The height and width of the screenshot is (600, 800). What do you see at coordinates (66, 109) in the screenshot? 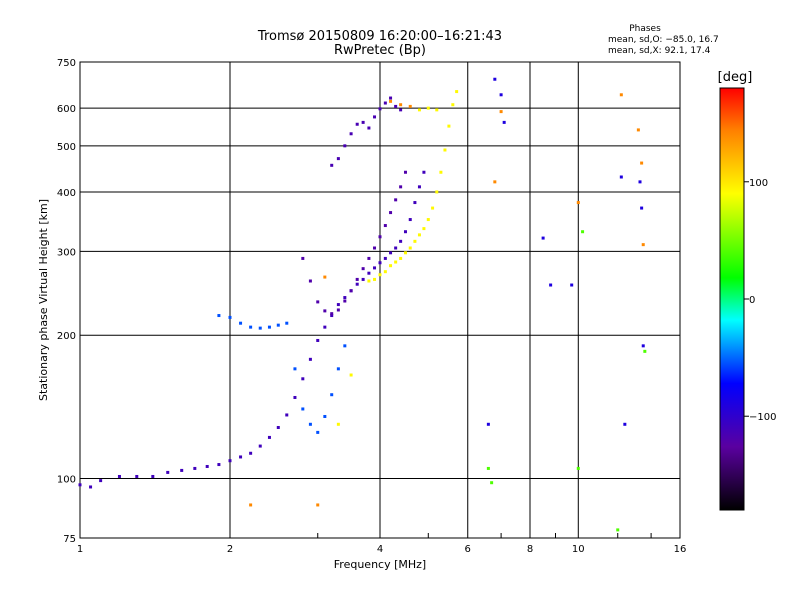
I see `y-tick-label: 600` at bounding box center [66, 109].